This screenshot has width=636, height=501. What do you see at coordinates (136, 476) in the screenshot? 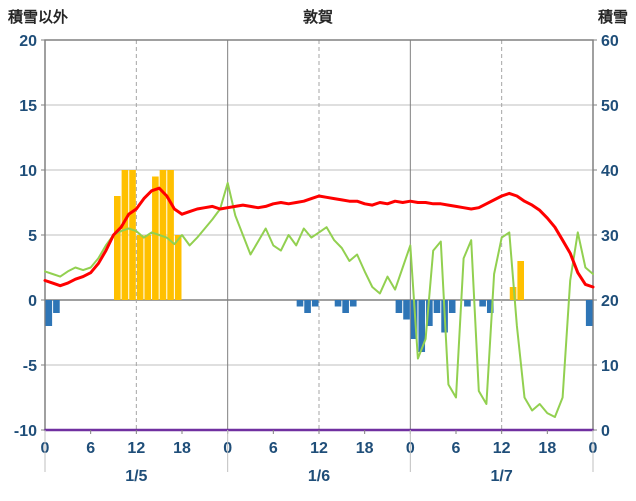
I see `svg-text: 1/5` at bounding box center [136, 476].